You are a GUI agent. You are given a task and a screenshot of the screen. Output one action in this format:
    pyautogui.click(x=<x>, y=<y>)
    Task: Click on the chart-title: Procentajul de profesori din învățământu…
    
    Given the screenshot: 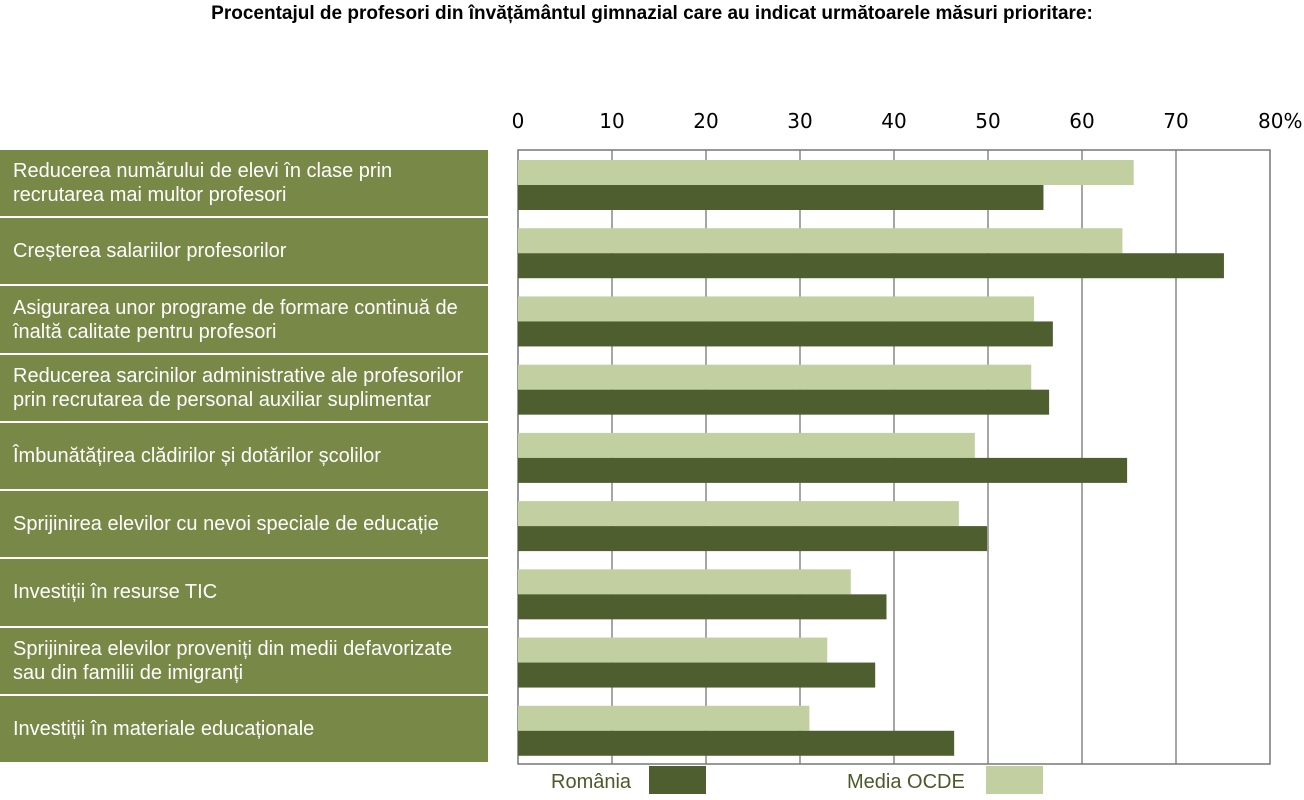 What is the action you would take?
    pyautogui.click(x=652, y=13)
    